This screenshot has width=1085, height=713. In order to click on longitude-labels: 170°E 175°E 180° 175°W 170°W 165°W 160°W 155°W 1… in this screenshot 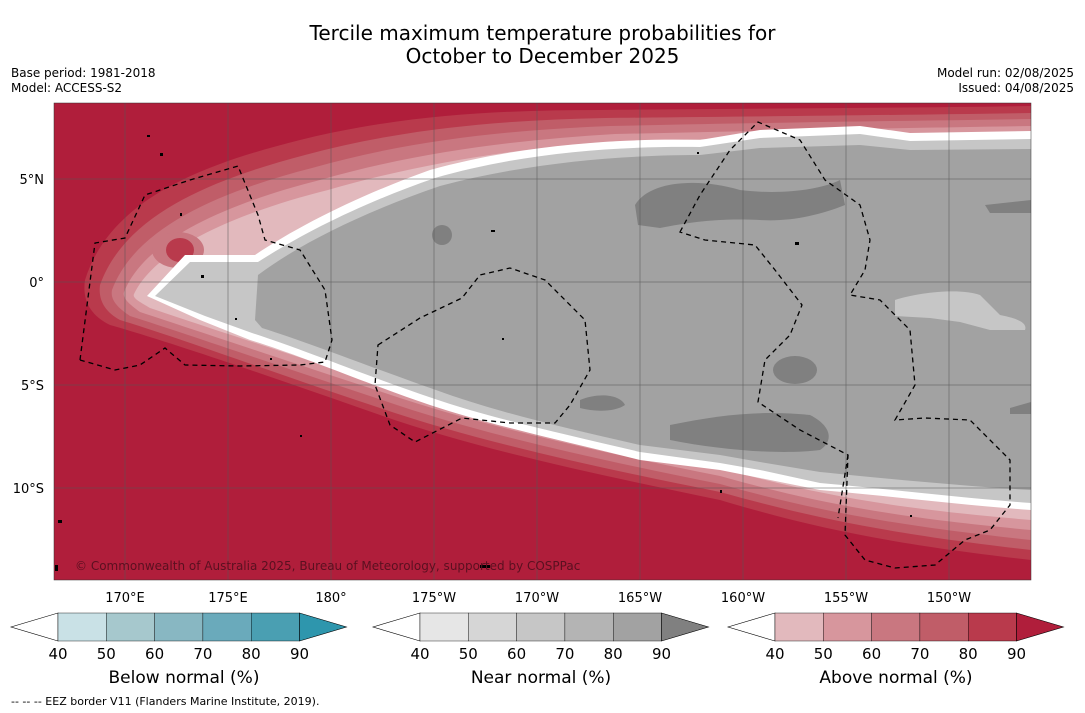, I will do `click(538, 598)`.